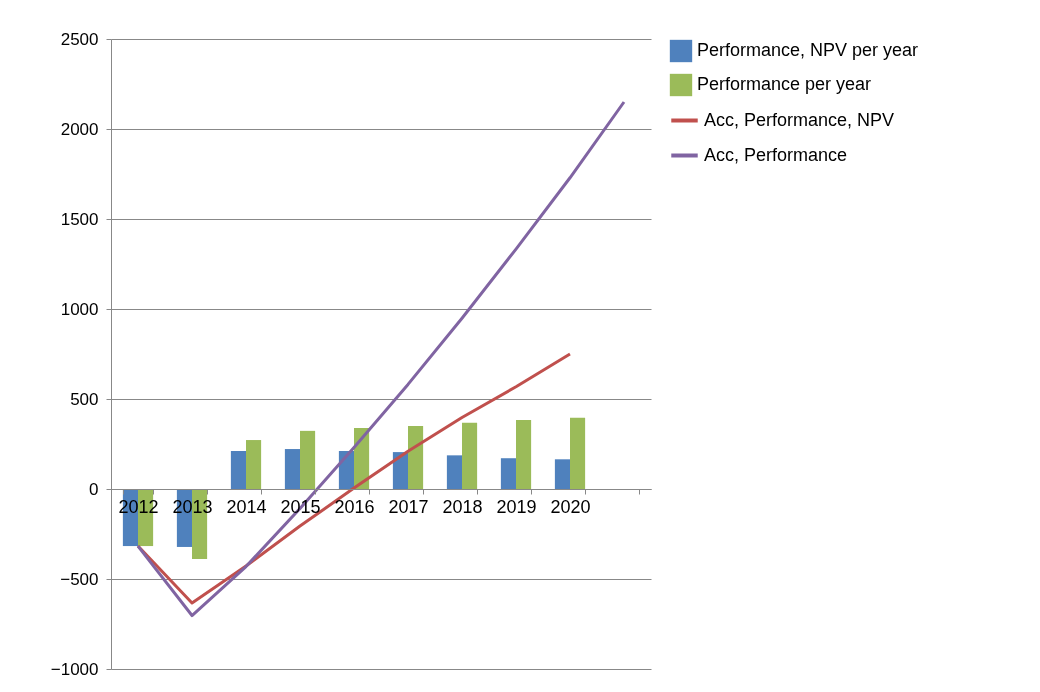 This screenshot has height=692, width=1040. I want to click on y-tick-label: 2500, so click(79, 39).